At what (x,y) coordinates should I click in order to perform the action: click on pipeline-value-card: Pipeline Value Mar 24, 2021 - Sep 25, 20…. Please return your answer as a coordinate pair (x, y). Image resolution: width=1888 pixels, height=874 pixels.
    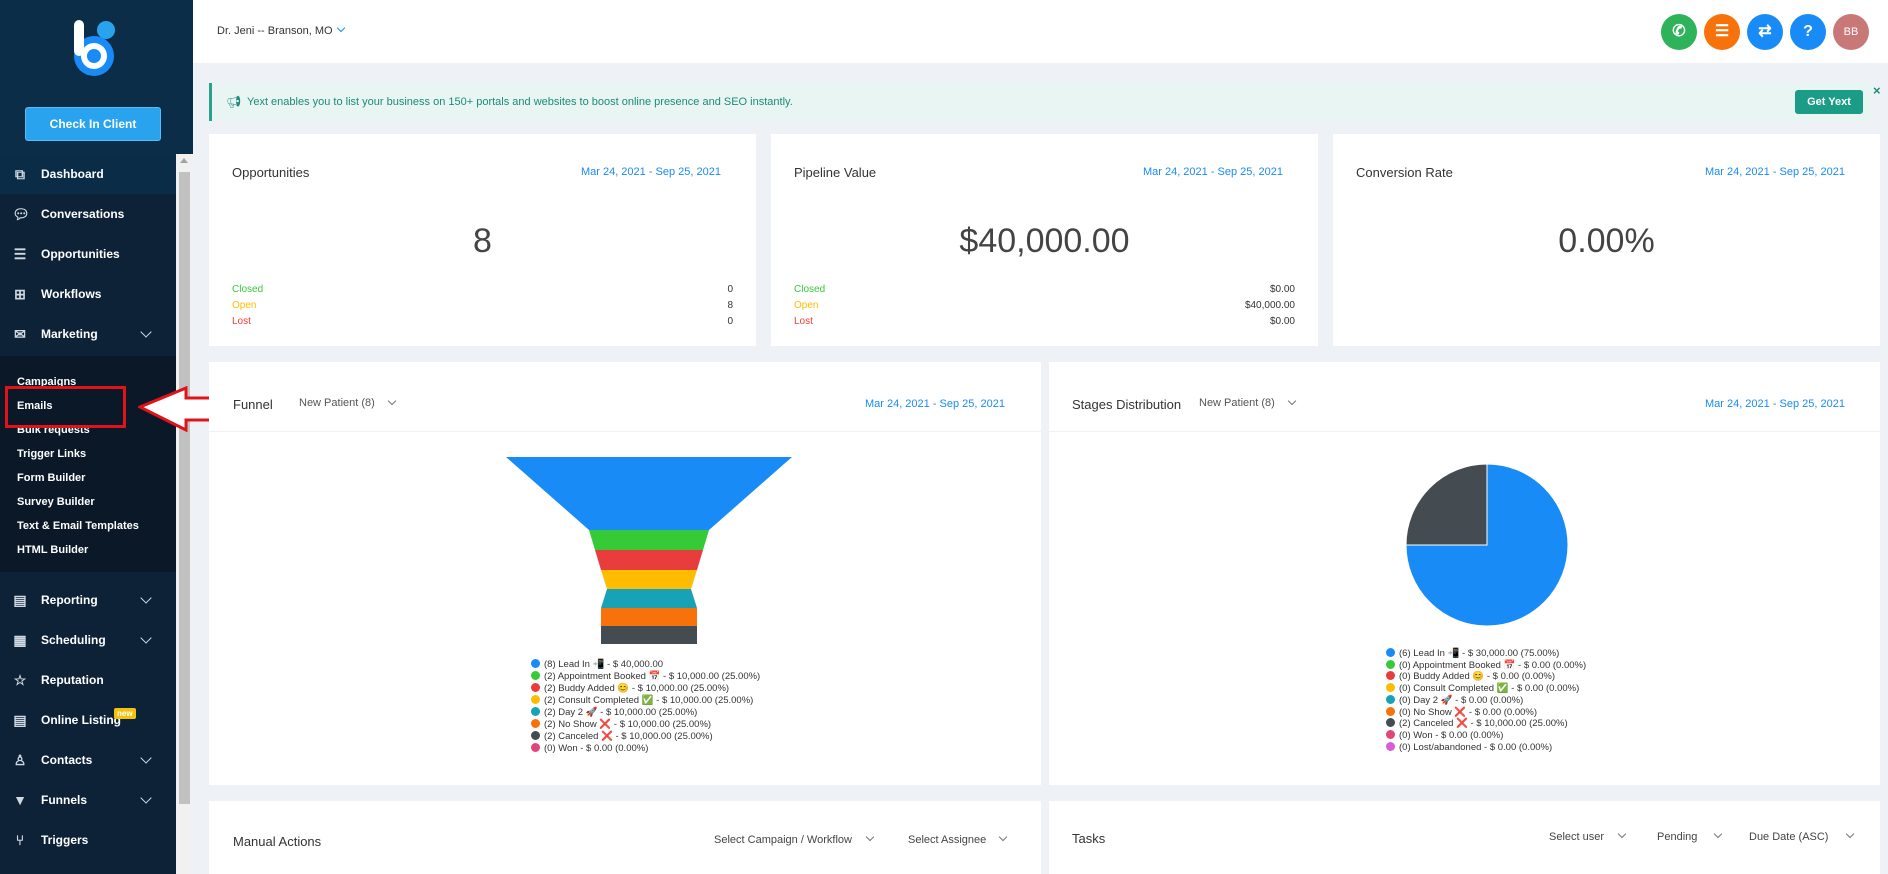
    Looking at the image, I should click on (1044, 240).